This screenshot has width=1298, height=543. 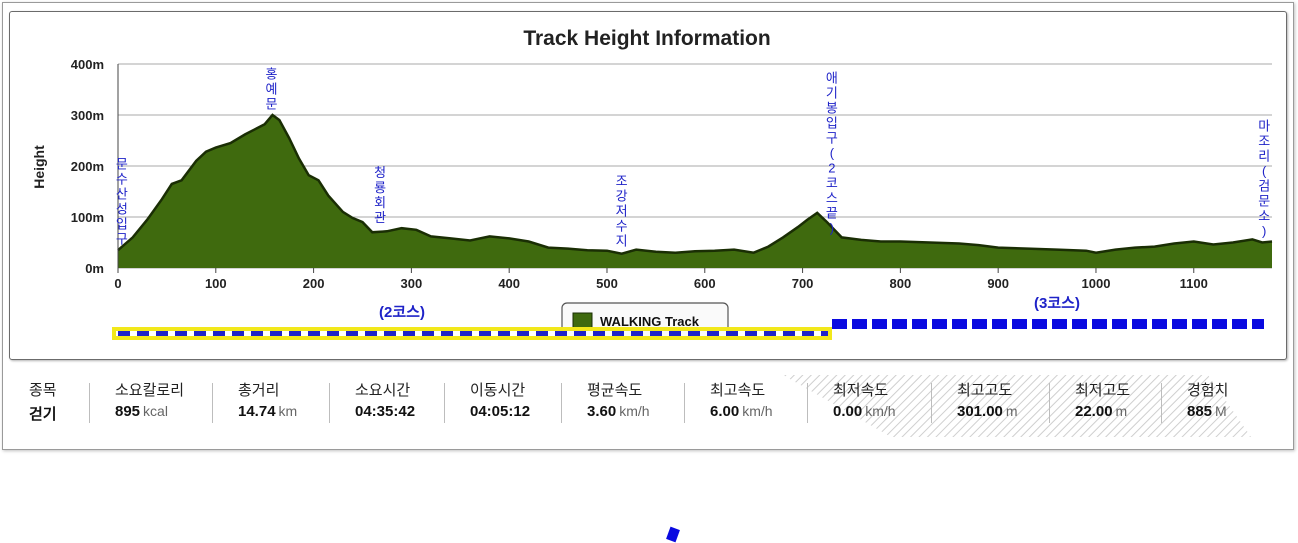 I want to click on x-tick-label: 0, so click(x=117, y=283).